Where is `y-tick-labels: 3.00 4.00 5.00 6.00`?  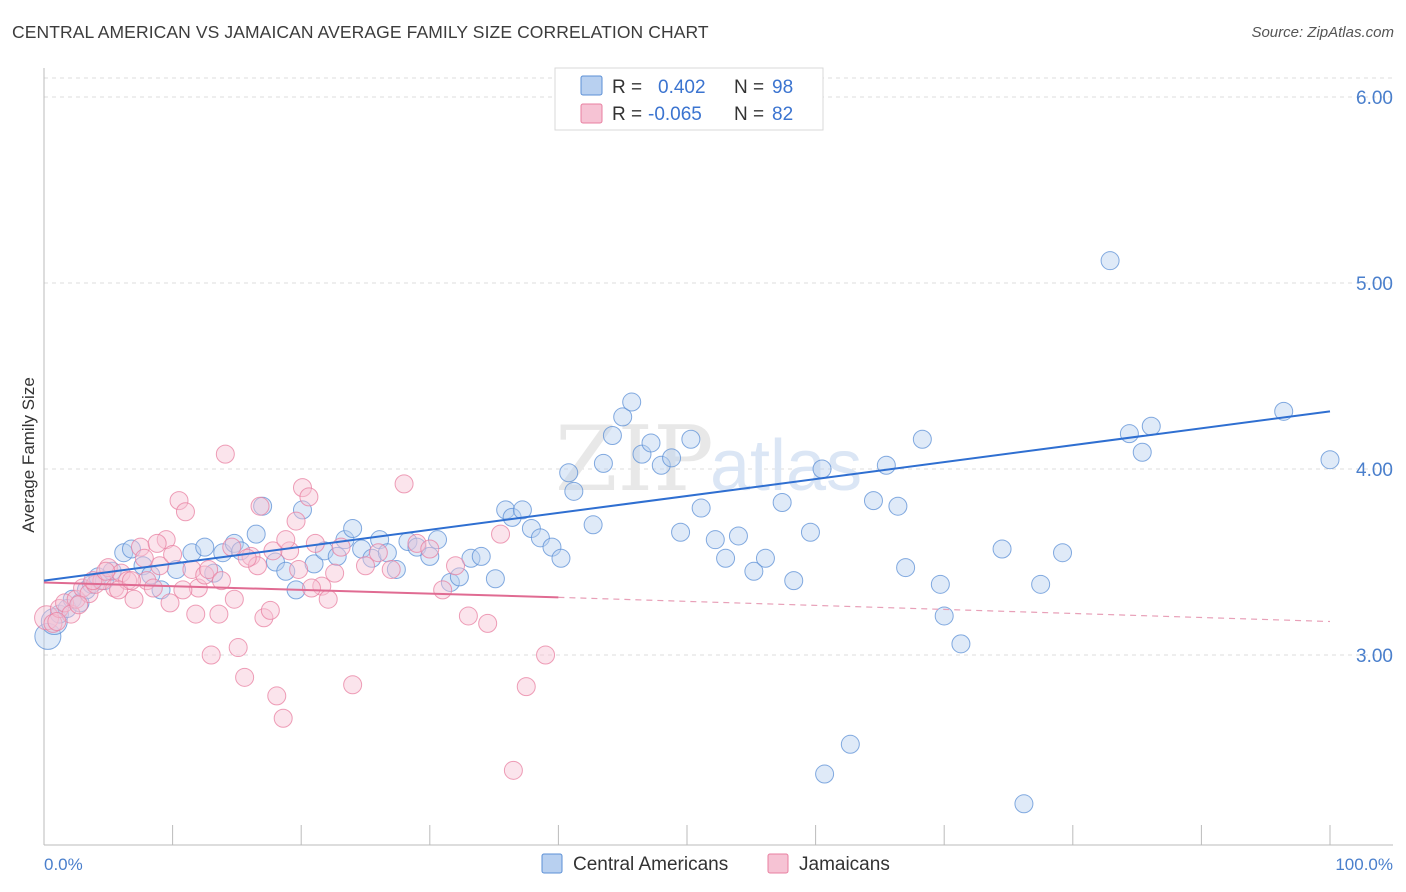 y-tick-labels: 3.00 4.00 5.00 6.00 is located at coordinates (1374, 377).